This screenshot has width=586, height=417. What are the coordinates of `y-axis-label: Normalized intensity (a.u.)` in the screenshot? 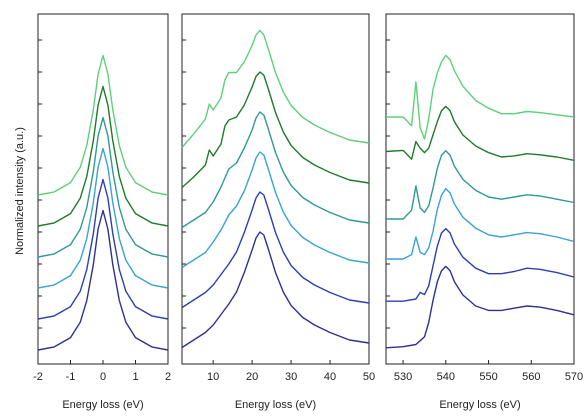 It's located at (20, 191).